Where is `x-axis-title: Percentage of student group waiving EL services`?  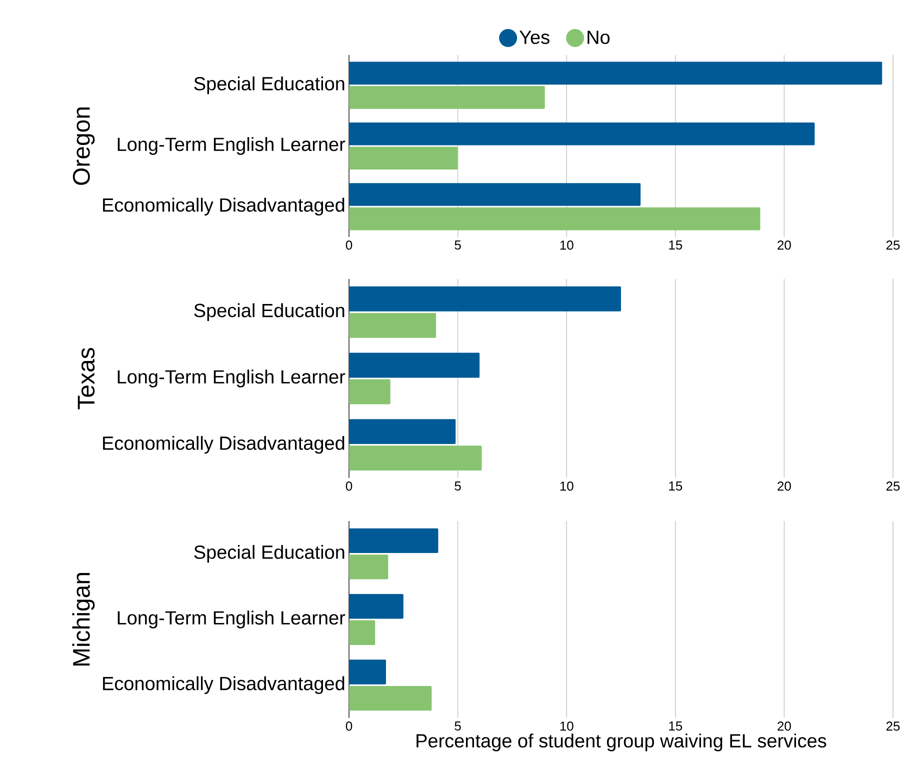
x-axis-title: Percentage of student group waiving EL services is located at coordinates (621, 743).